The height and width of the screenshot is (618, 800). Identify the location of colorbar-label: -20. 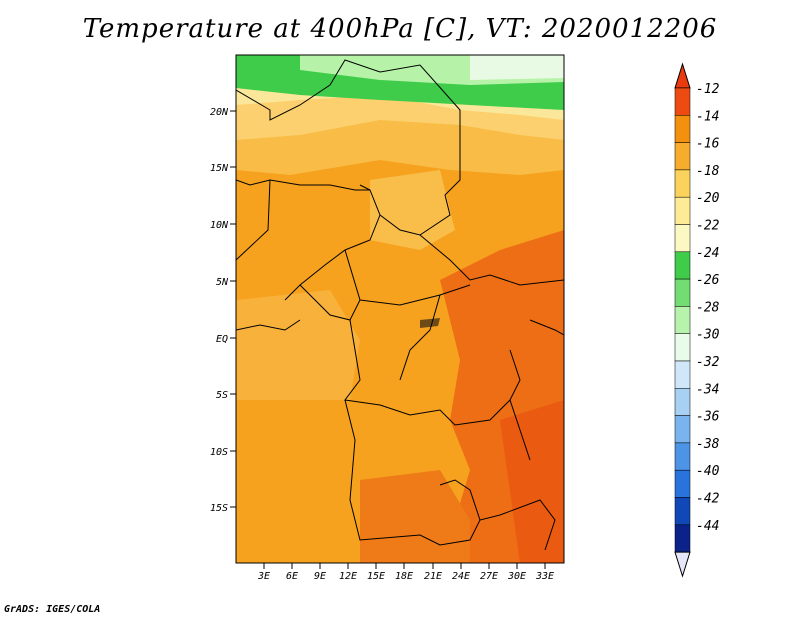
(708, 198).